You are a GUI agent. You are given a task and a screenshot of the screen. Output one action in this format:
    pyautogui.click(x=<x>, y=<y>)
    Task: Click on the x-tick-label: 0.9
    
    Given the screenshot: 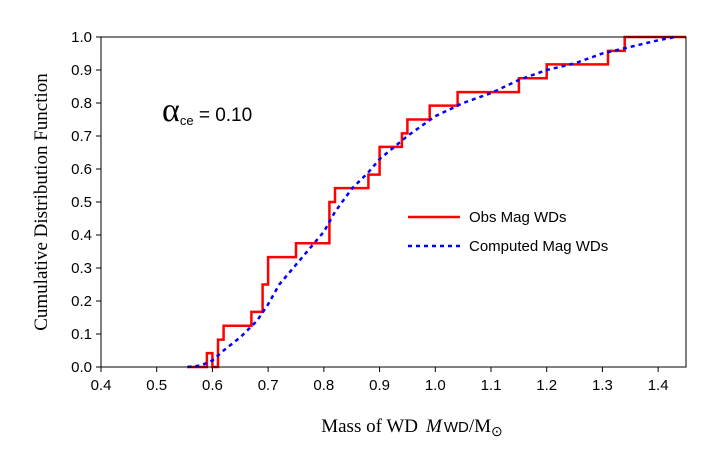 What is the action you would take?
    pyautogui.click(x=379, y=385)
    